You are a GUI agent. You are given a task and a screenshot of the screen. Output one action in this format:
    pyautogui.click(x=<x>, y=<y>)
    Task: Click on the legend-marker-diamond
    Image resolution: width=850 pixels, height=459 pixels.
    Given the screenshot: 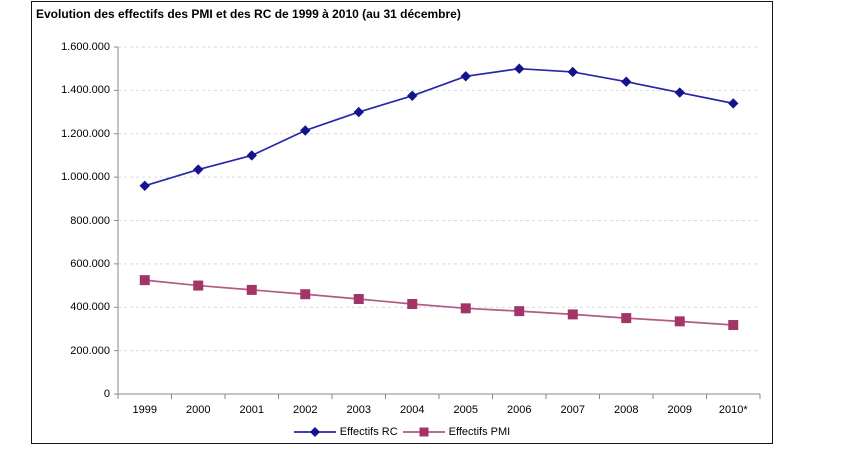 What is the action you would take?
    pyautogui.click(x=314, y=432)
    